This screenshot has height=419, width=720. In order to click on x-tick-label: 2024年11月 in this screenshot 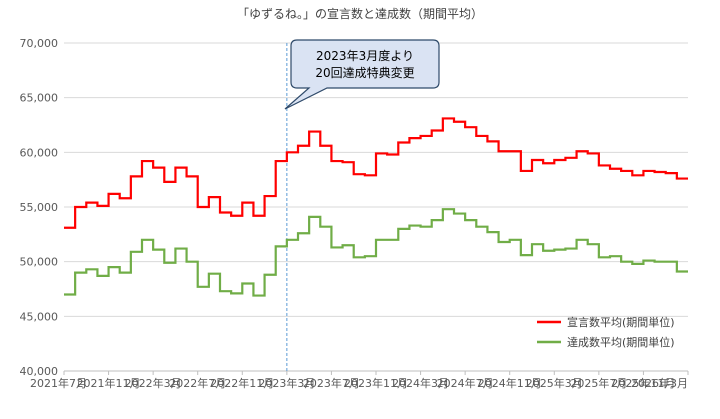, I will do `click(510, 383)`.